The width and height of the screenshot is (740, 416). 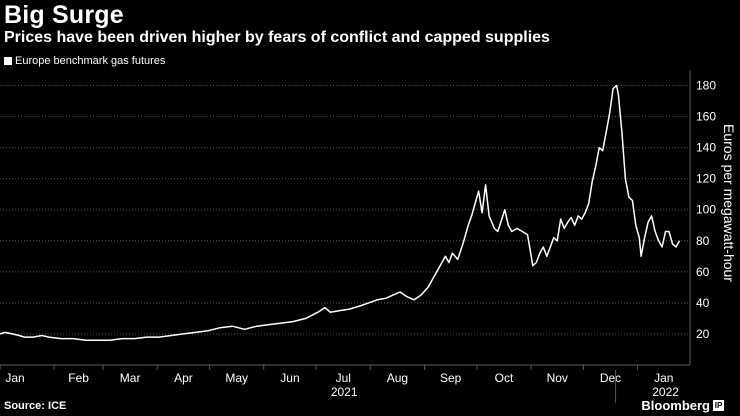 I want to click on y-tick-label-80: 80, so click(x=703, y=241).